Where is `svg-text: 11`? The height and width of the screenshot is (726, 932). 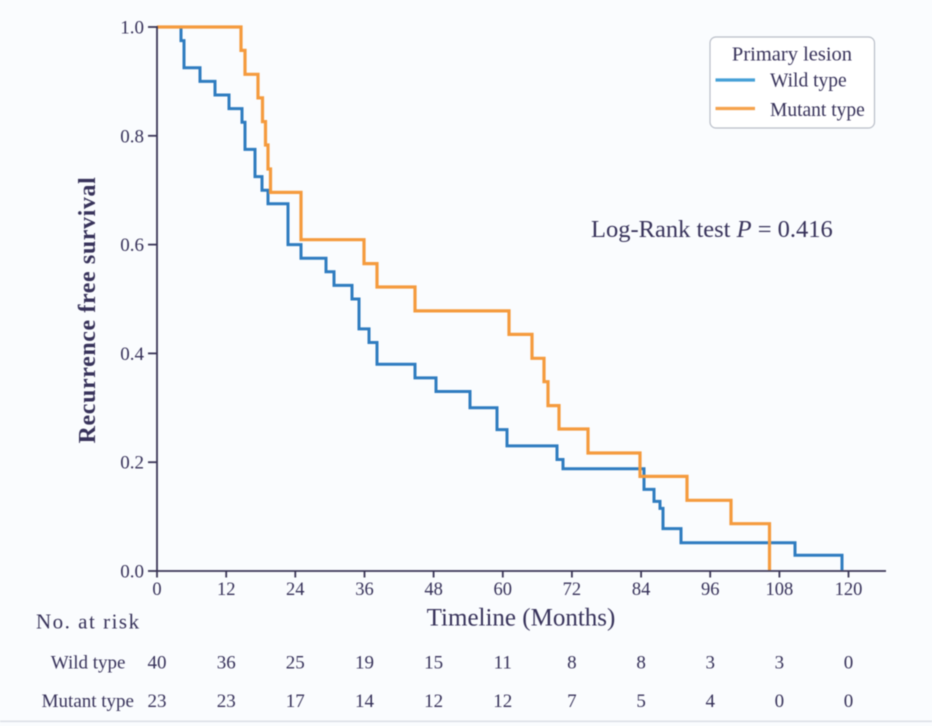 svg-text: 11 is located at coordinates (503, 663).